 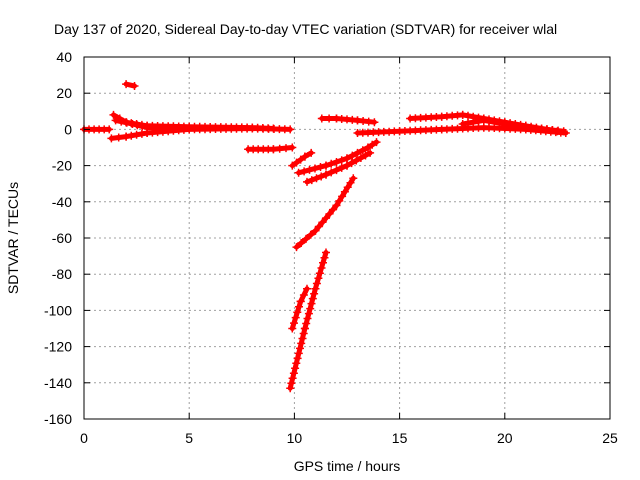 What do you see at coordinates (13, 238) in the screenshot?
I see `y-axis-title: SDTVAR / TECUs` at bounding box center [13, 238].